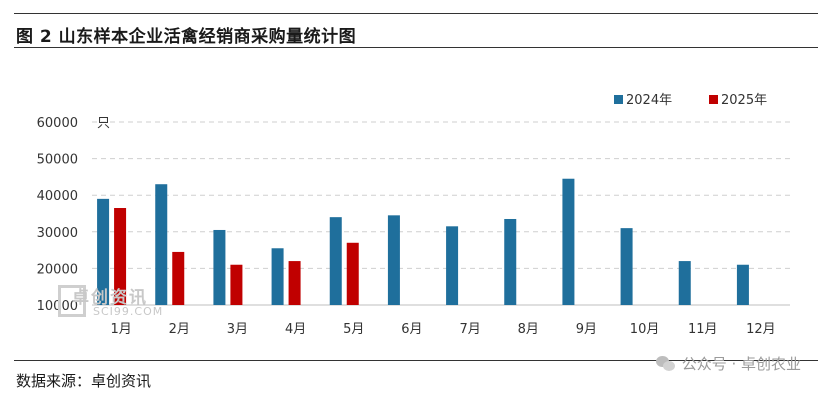 Image resolution: width=827 pixels, height=402 pixels. I want to click on x-tick-label: 5月, so click(353, 329).